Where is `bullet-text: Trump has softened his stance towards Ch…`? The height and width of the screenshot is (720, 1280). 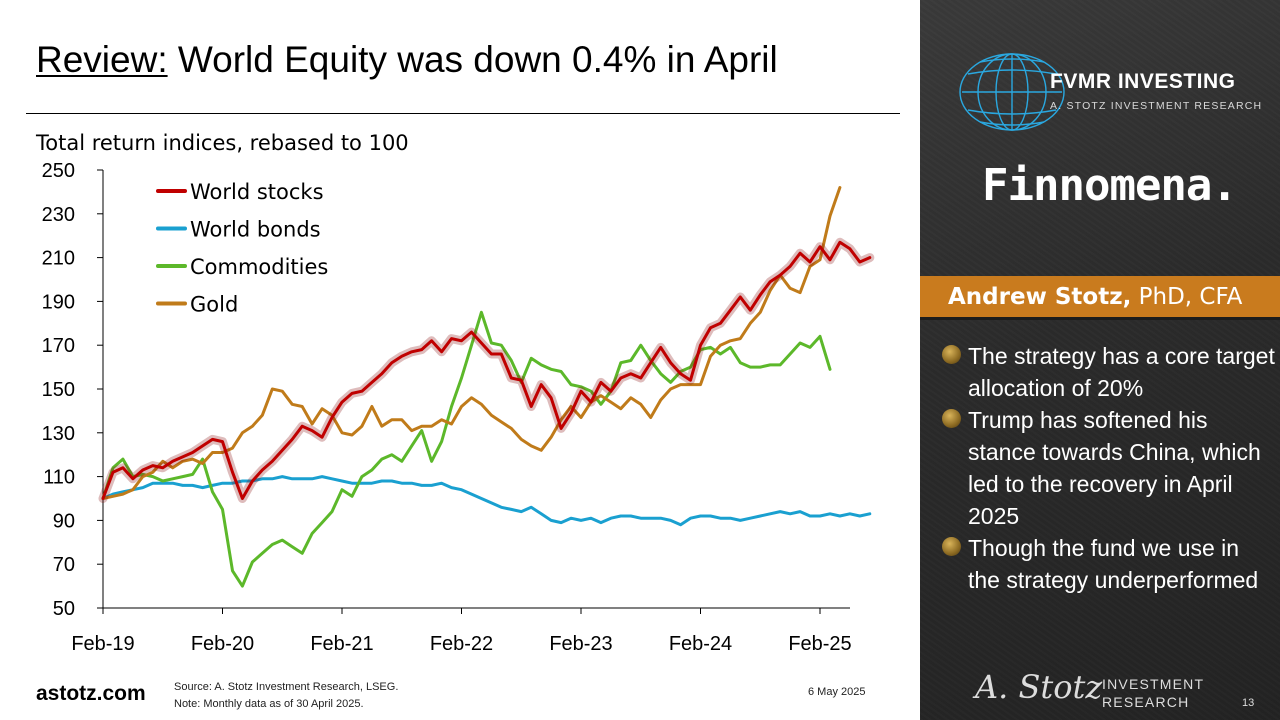
bullet-text: Trump has softened his stance towards Ch… is located at coordinates (1114, 468).